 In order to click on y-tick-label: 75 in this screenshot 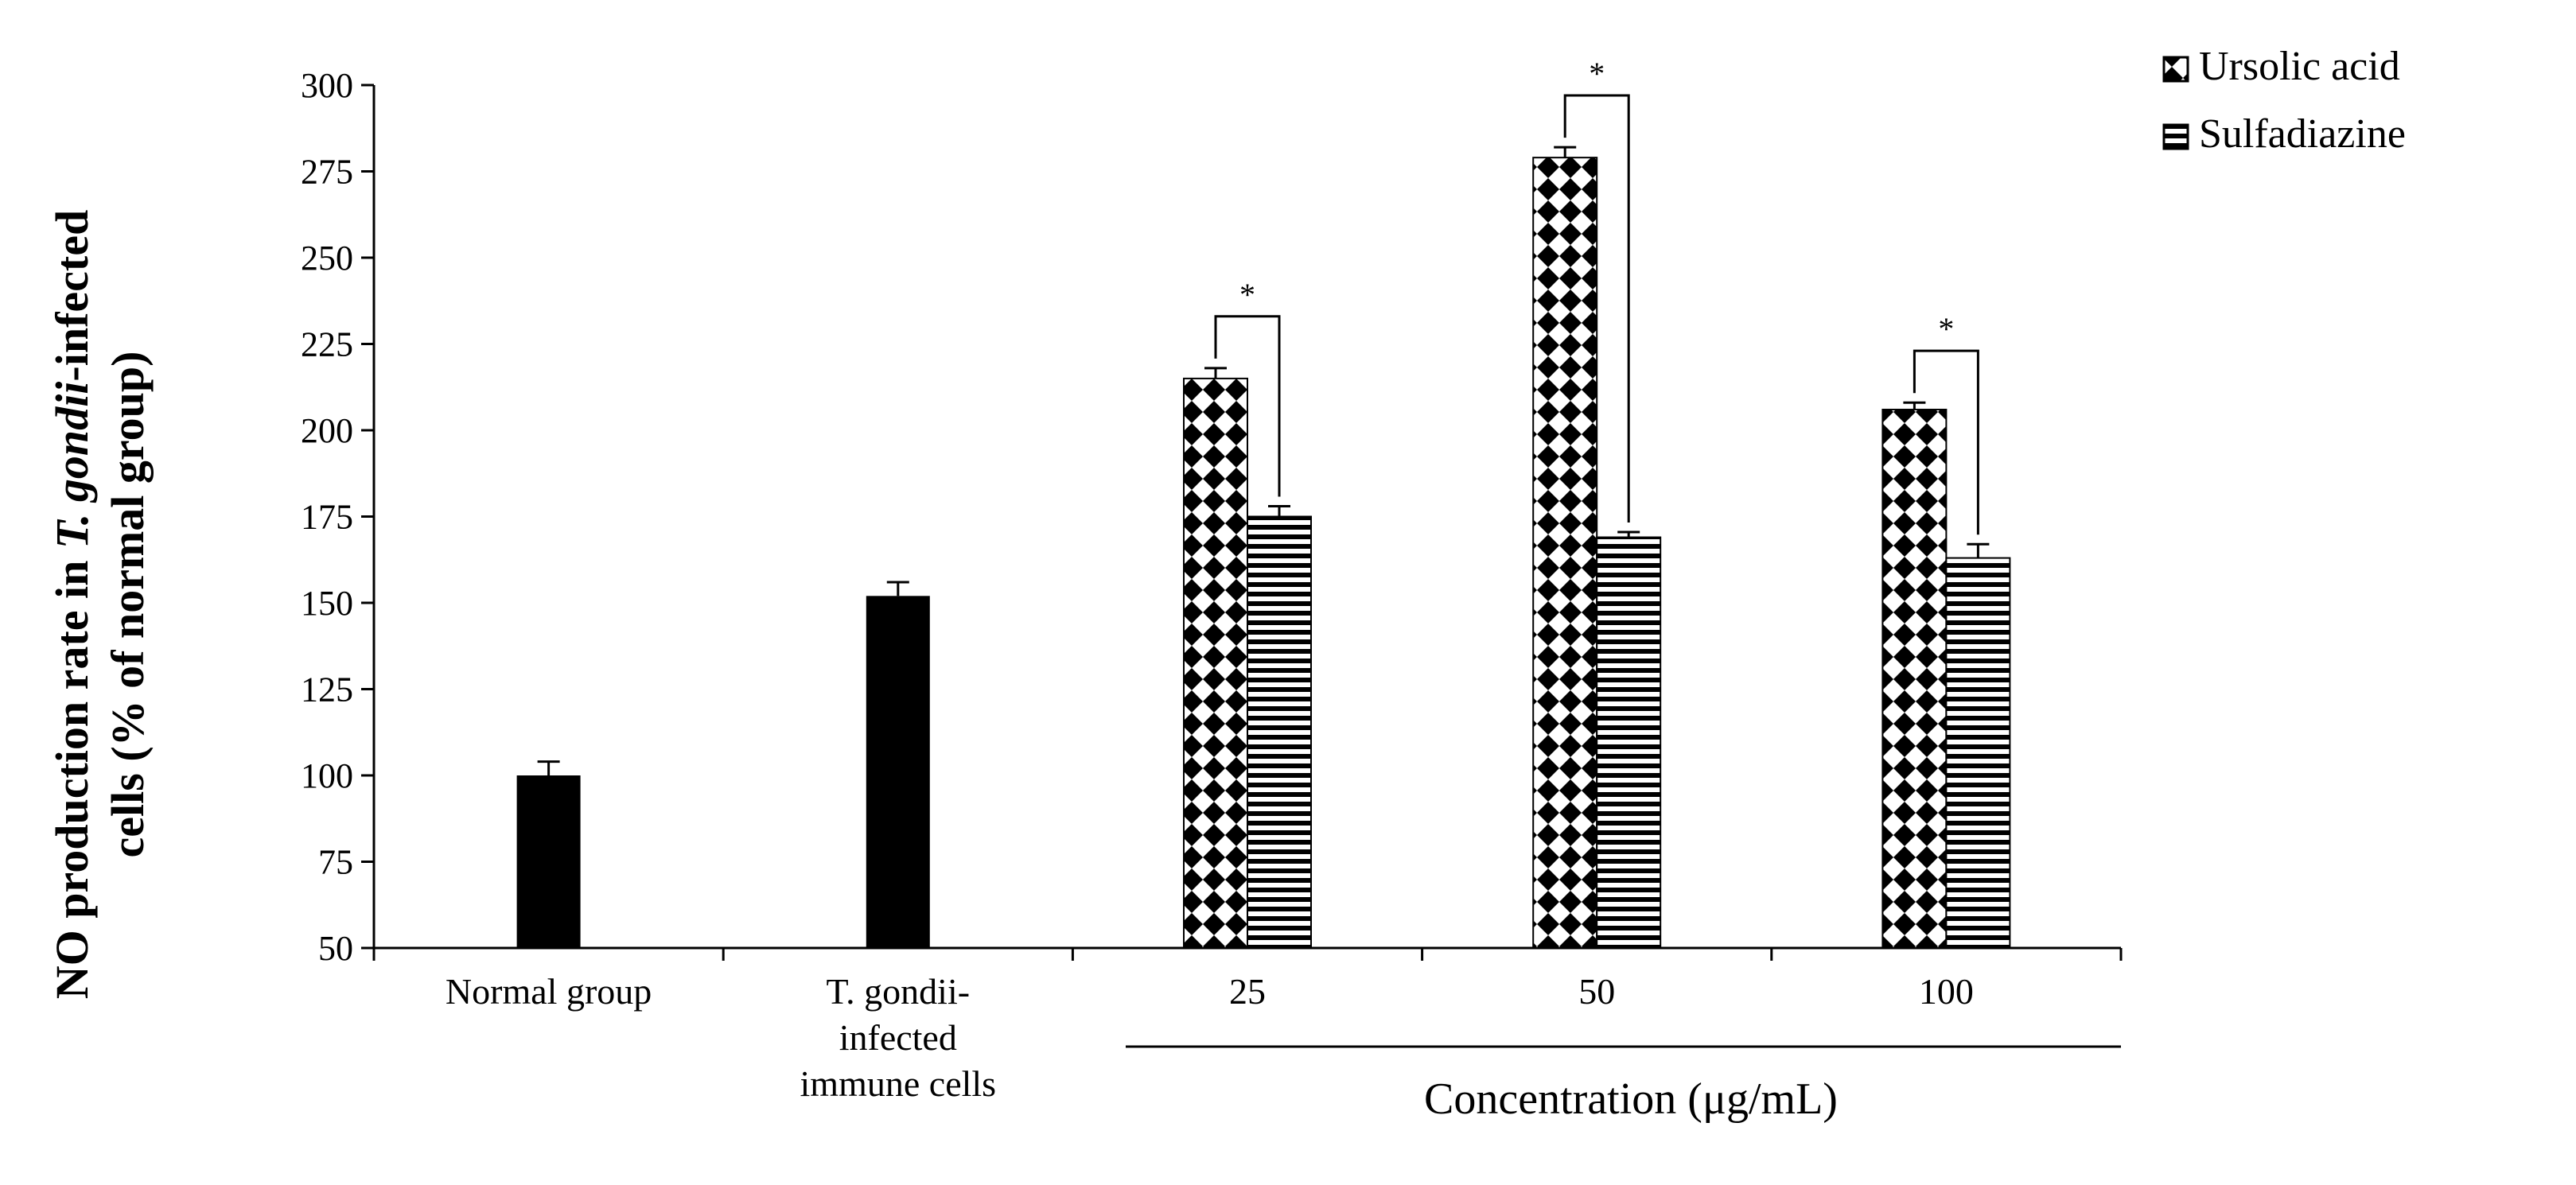, I will do `click(336, 862)`.